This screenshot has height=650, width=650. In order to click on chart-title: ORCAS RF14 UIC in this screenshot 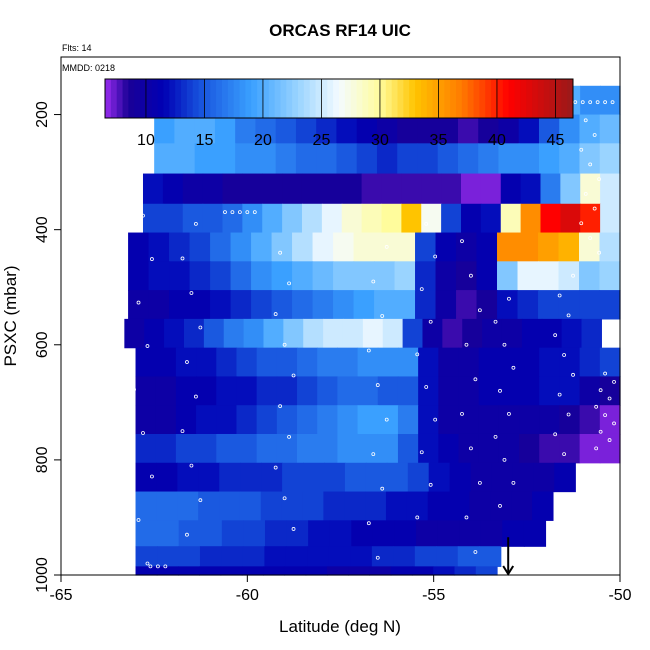, I will do `click(340, 30)`.